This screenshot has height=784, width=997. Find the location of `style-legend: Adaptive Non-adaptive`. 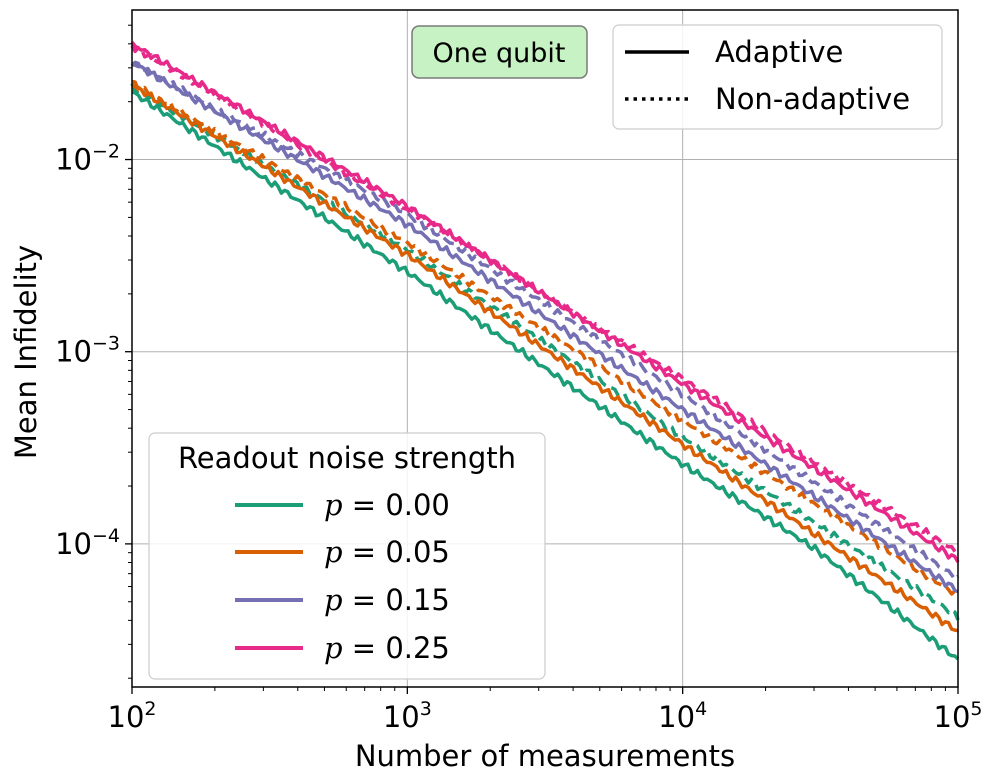

style-legend: Adaptive Non-adaptive is located at coordinates (777, 77).